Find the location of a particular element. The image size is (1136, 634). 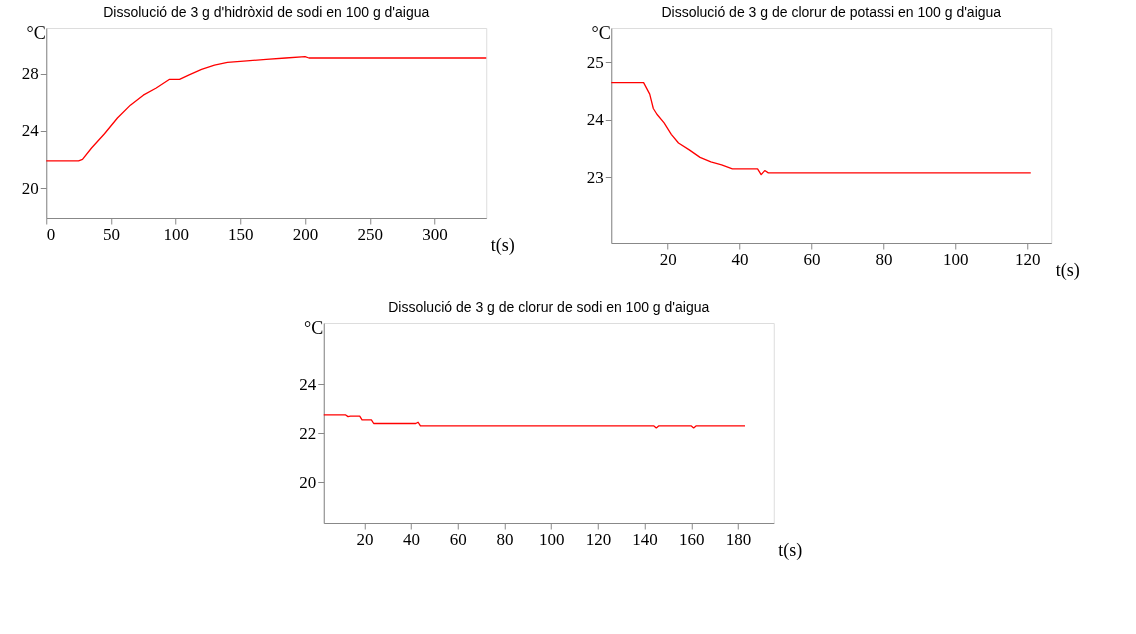

chart-title: Dissolució de 3 g d'hidròxid de sodi en 100 g d'aigua is located at coordinates (266, 12).